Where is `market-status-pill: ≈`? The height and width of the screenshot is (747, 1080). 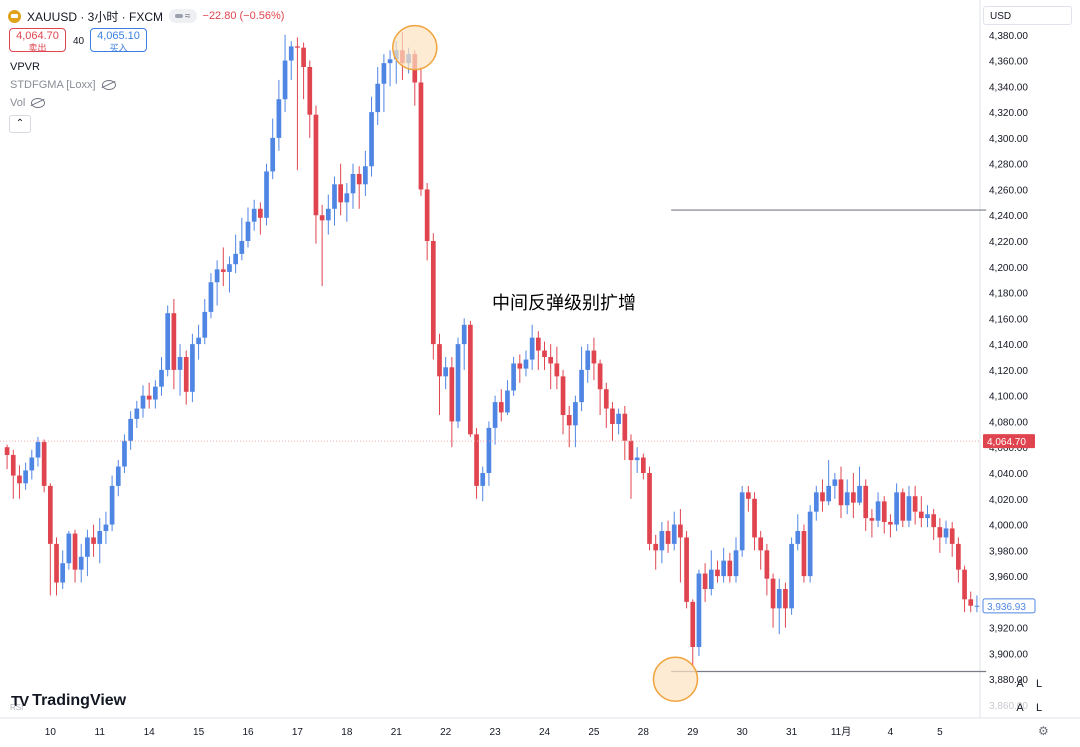 market-status-pill: ≈ is located at coordinates (183, 16).